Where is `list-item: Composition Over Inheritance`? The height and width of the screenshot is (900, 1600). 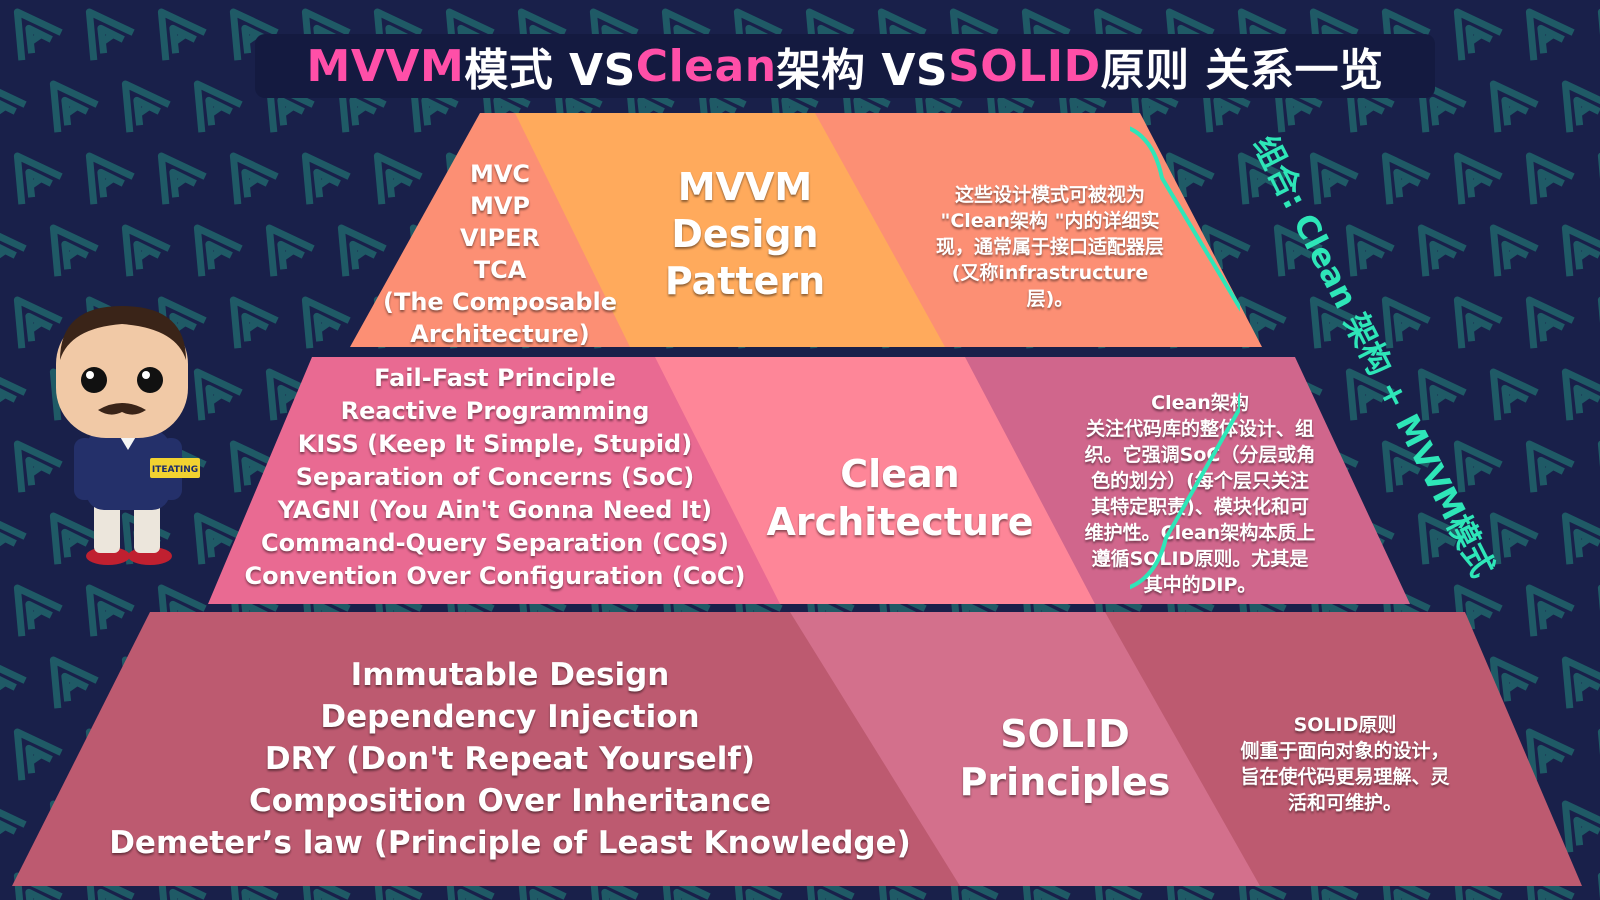
list-item: Composition Over Inheritance is located at coordinates (509, 801).